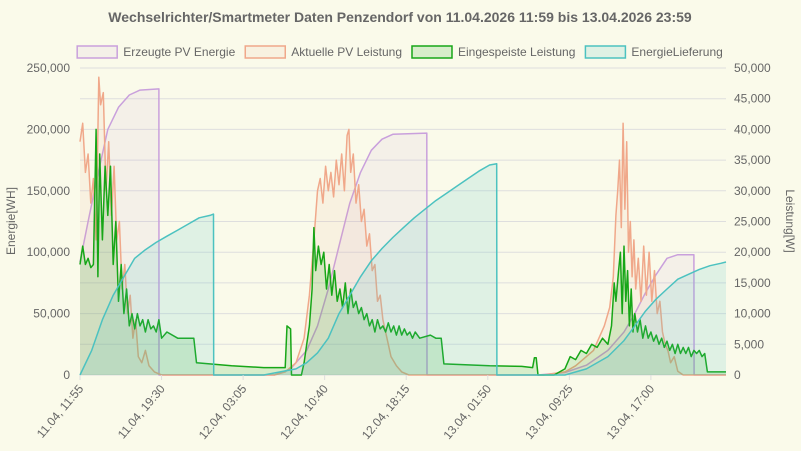  I want to click on y-right-tick-label: 15,000, so click(752, 283).